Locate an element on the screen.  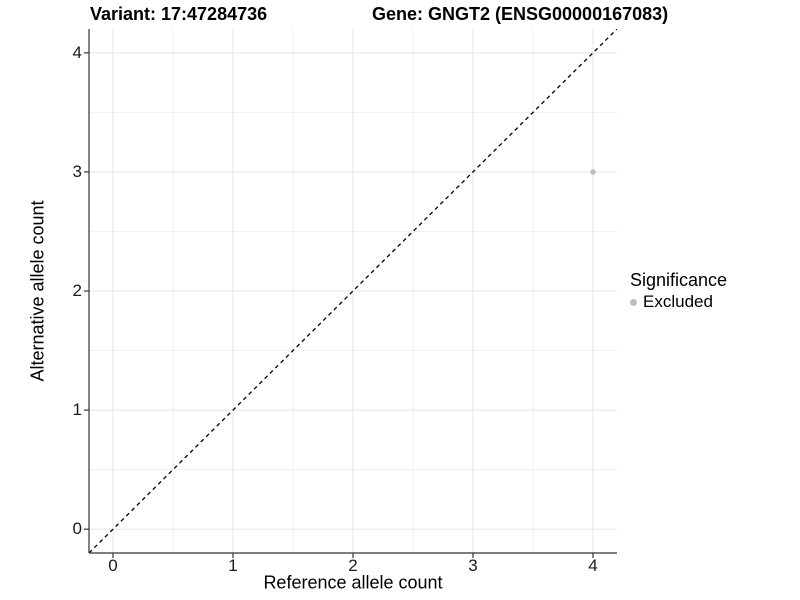
y-axis-title: Alternative allele count is located at coordinates (37, 291).